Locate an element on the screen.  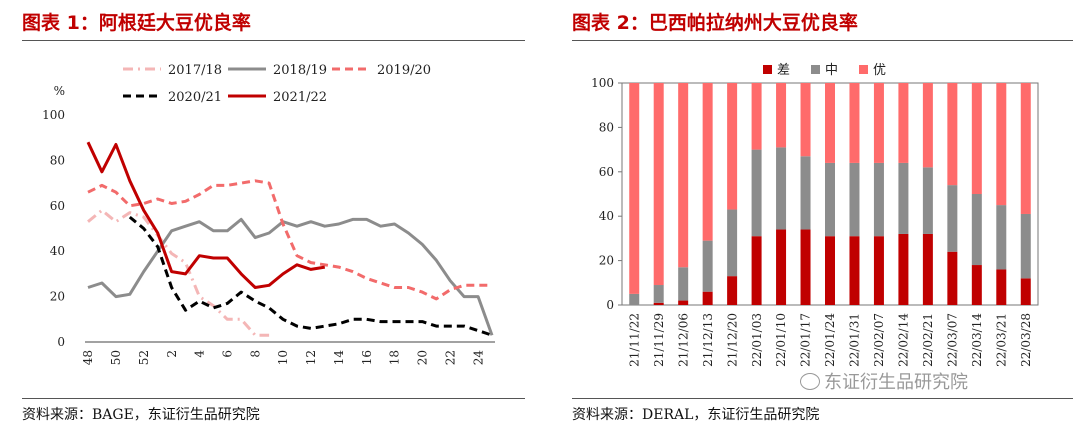
x-tick-label: 52 is located at coordinates (144, 357).